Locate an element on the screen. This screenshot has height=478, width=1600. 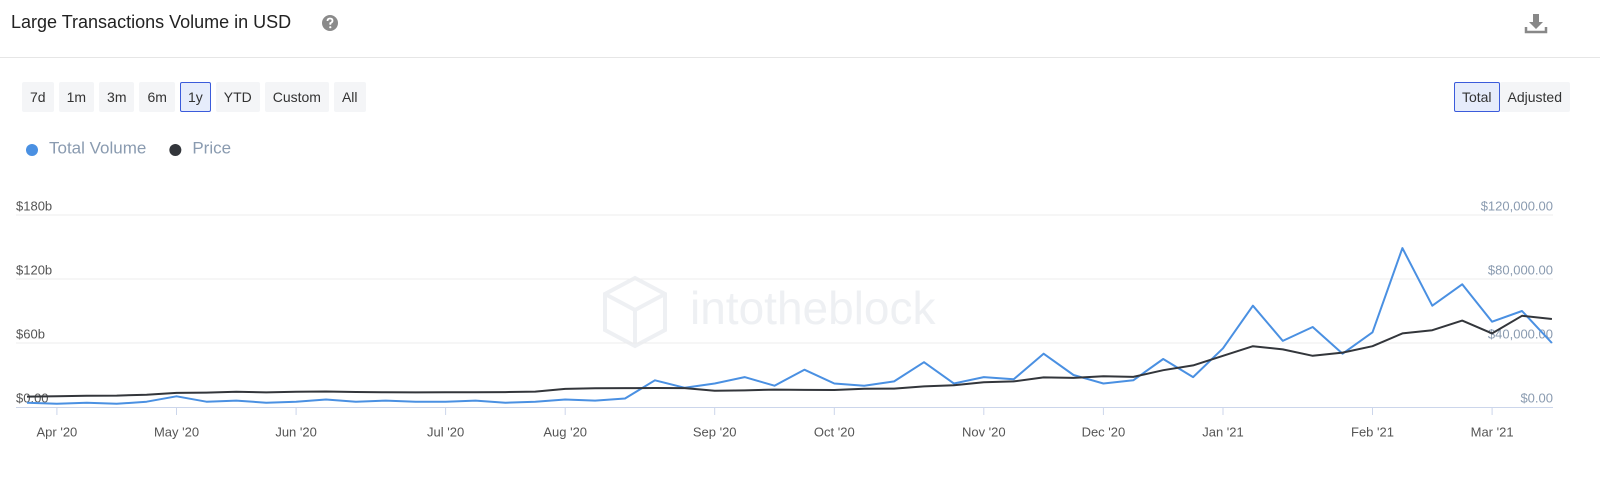
x-tick-label: Nov '20 is located at coordinates (984, 431).